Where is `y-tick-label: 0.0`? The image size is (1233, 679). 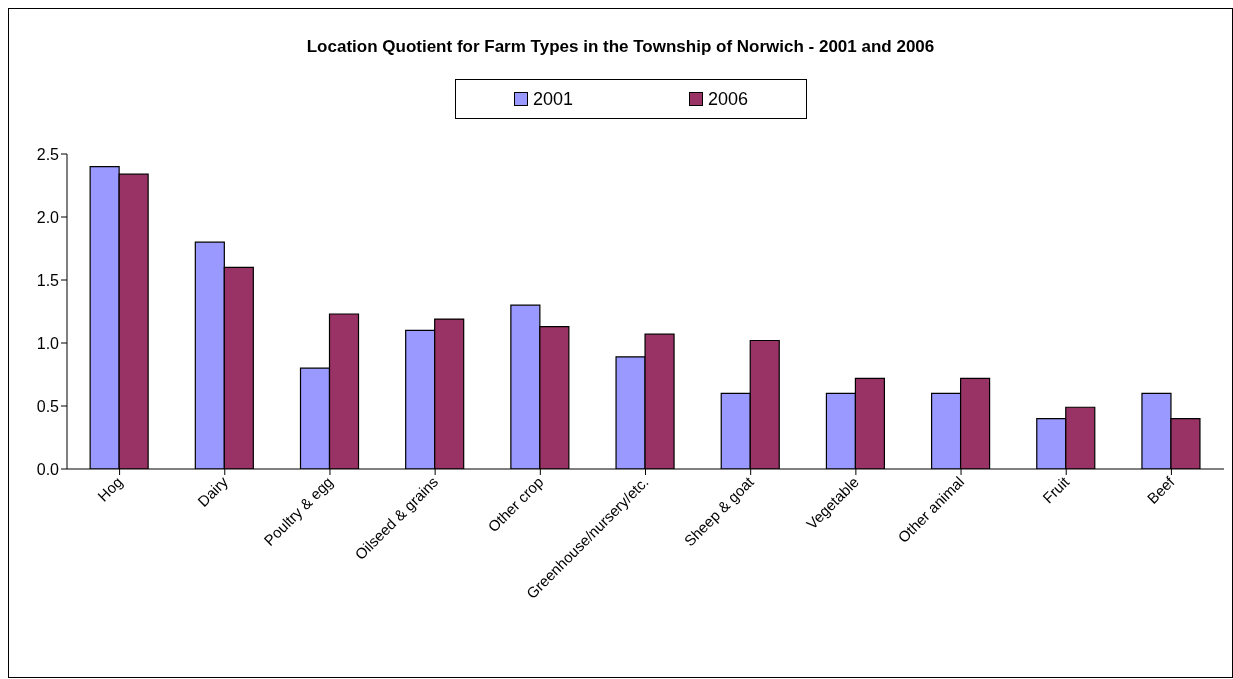 y-tick-label: 0.0 is located at coordinates (48, 469).